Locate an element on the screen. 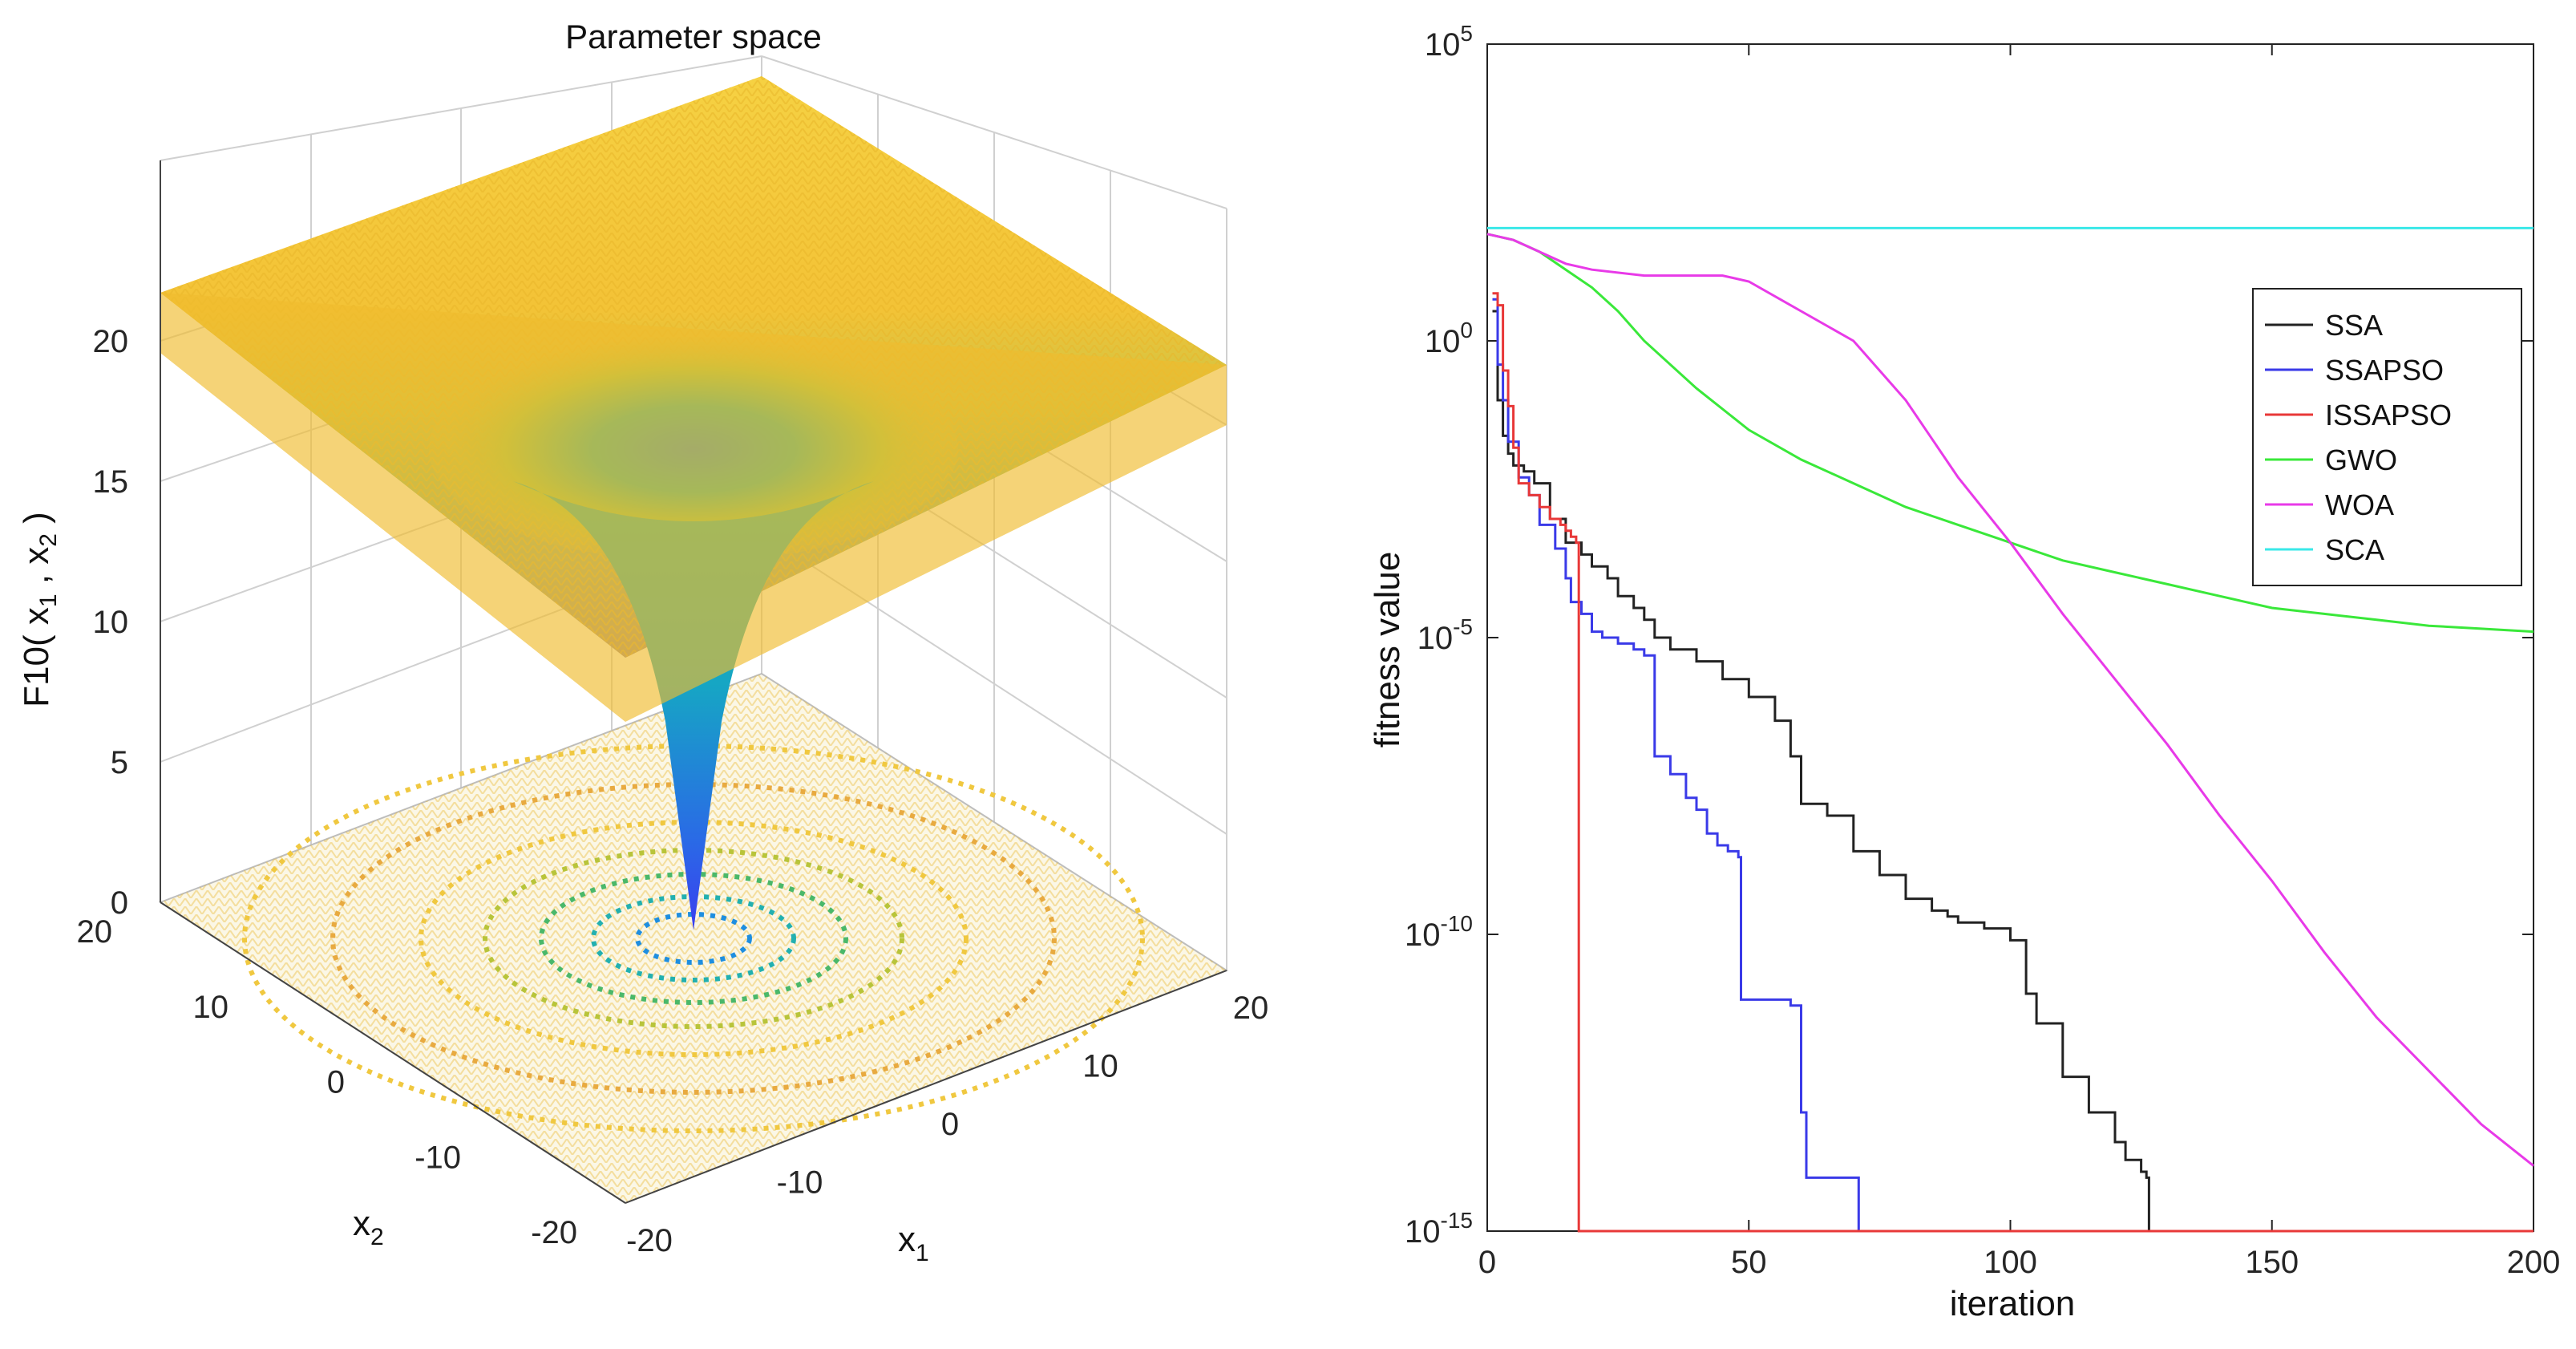 The width and height of the screenshot is (2576, 1349). x-tick-label: 0 is located at coordinates (1487, 1263).